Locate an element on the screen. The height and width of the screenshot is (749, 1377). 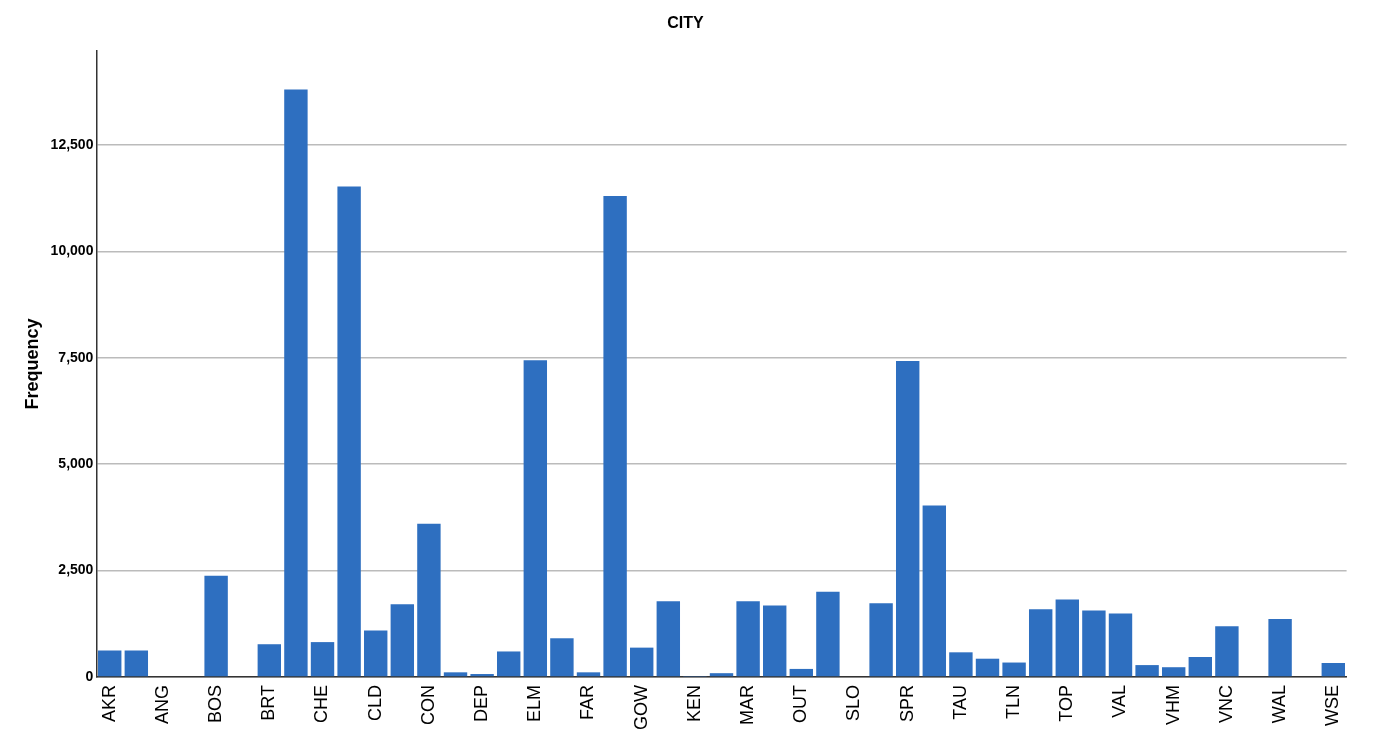
x-tick-label: BRT is located at coordinates (268, 703).